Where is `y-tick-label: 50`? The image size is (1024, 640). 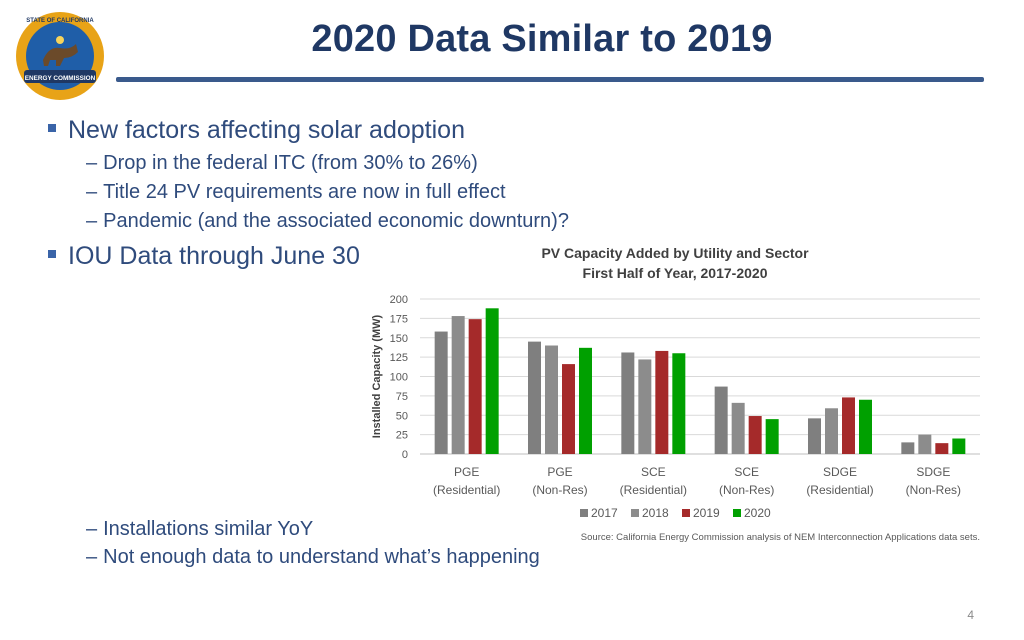
y-tick-label: 50 is located at coordinates (402, 416).